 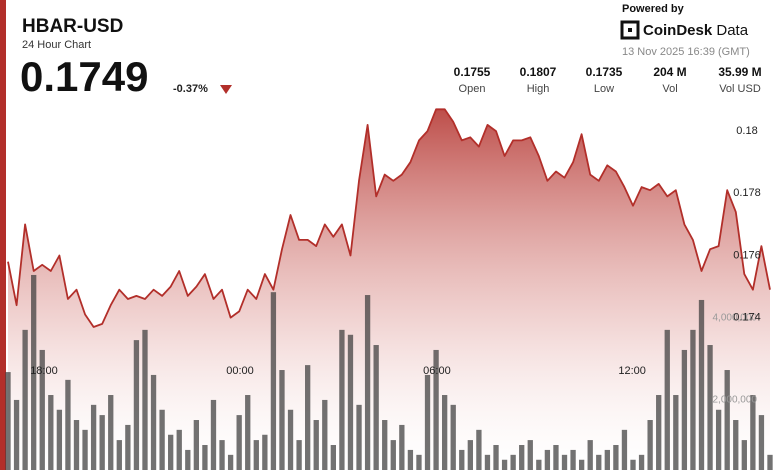 I want to click on stat-value: 35.99 M, so click(x=739, y=72).